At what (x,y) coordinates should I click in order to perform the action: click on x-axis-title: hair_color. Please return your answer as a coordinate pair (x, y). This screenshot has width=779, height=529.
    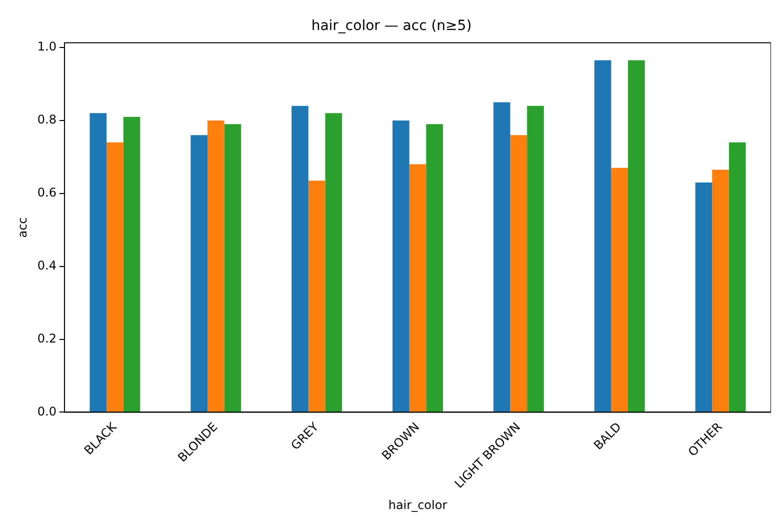
    Looking at the image, I should click on (418, 505).